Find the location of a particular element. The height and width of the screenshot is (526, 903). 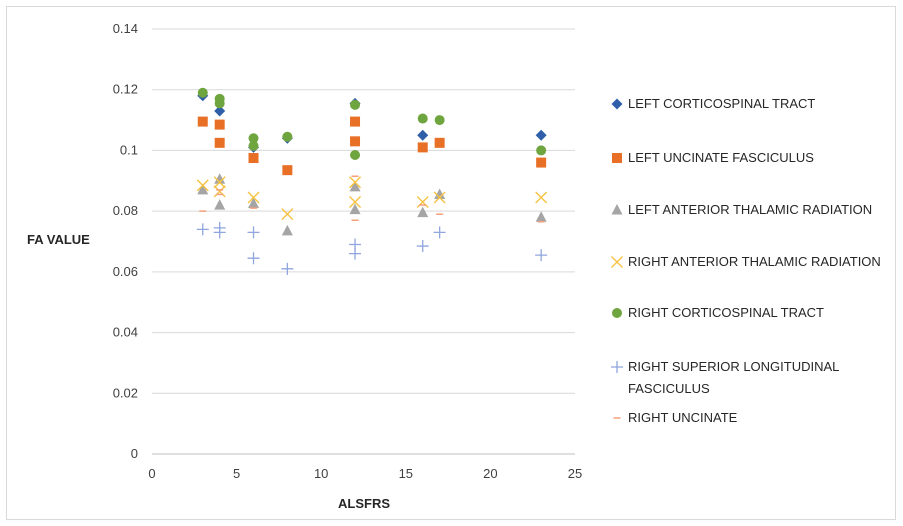

y-tick-label: 0.08 is located at coordinates (125, 210).